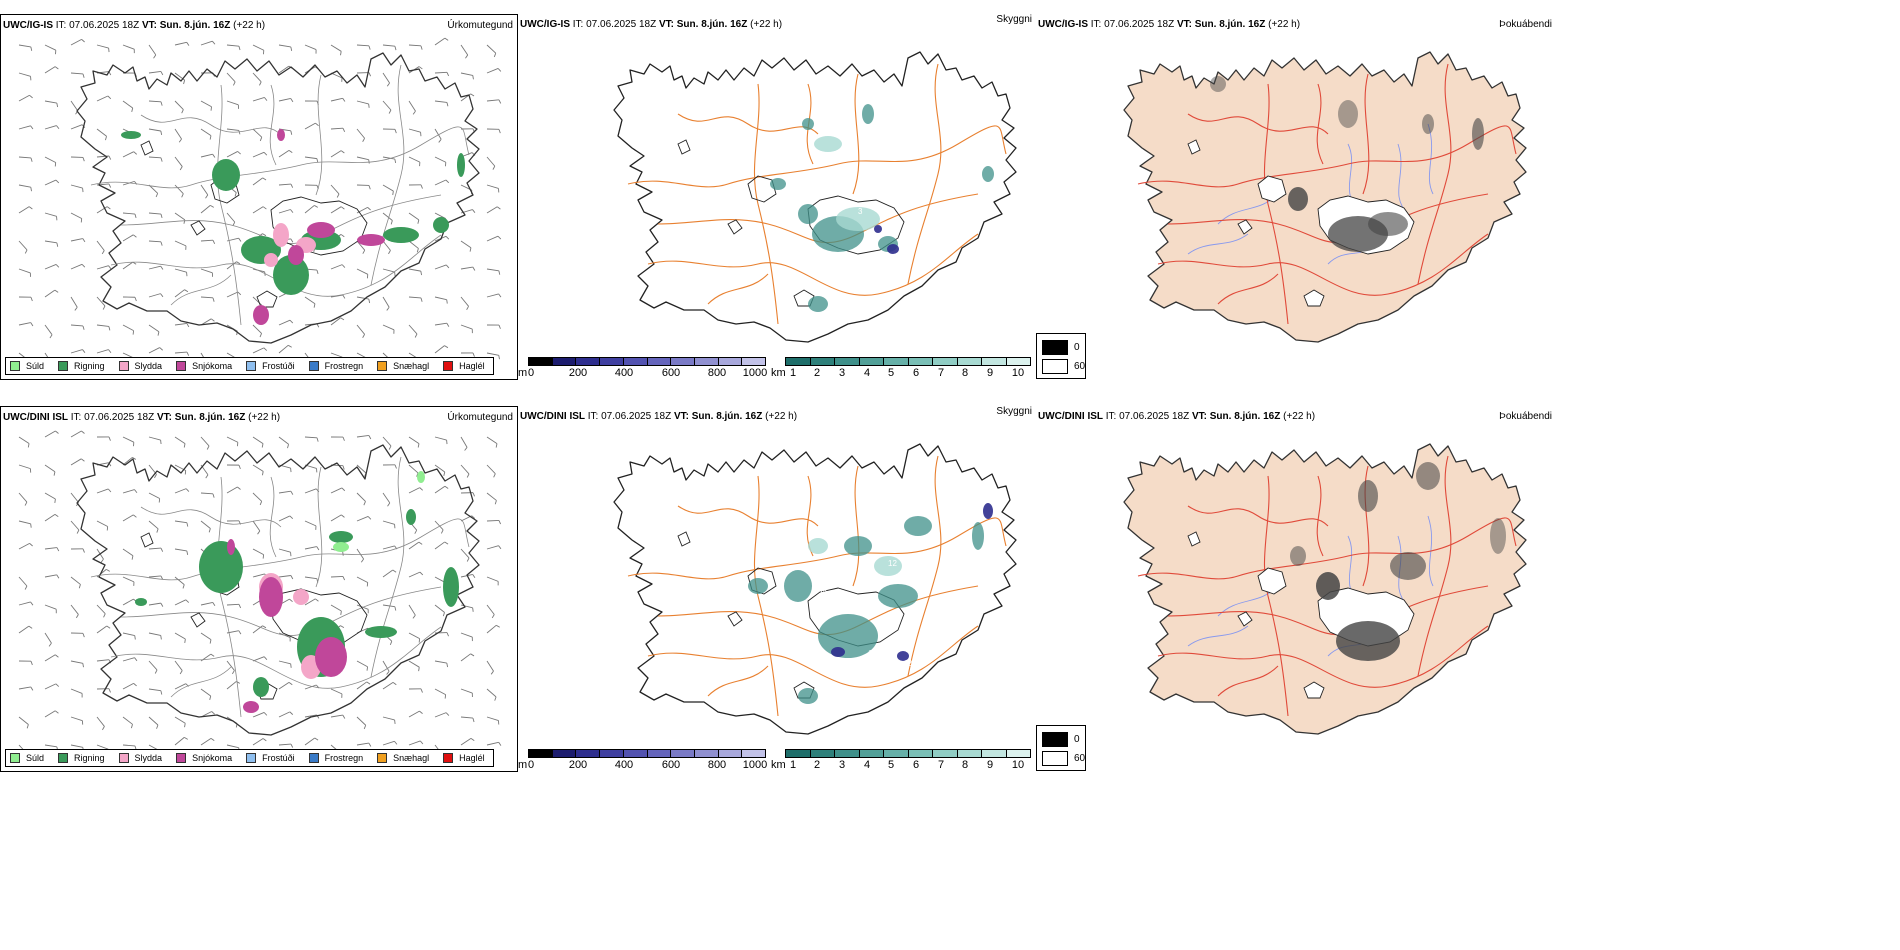  Describe the element at coordinates (270, 366) in the screenshot. I see `legend-item-frostudi: Frostúði` at that location.